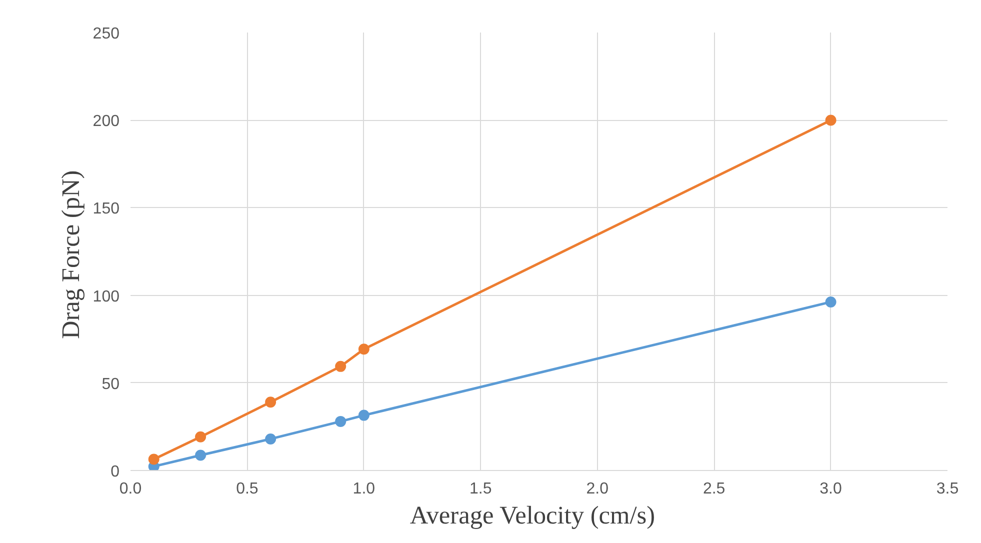 Image resolution: width=981 pixels, height=543 pixels. Describe the element at coordinates (130, 489) in the screenshot. I see `x-tick-label: 0.0` at that location.